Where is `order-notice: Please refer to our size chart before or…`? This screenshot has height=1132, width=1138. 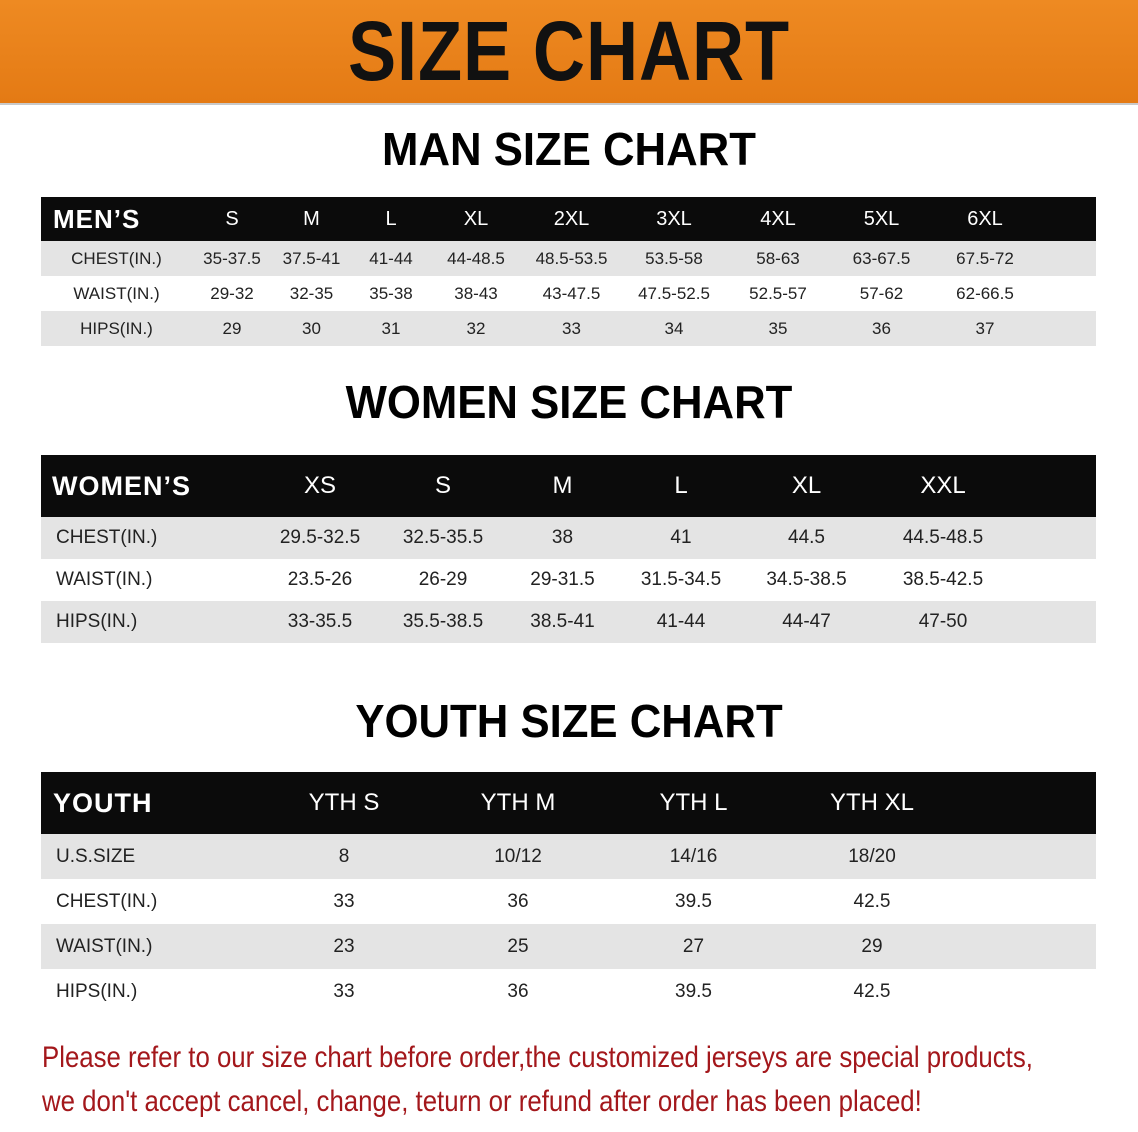 order-notice: Please refer to our size chart before or… is located at coordinates (537, 1080).